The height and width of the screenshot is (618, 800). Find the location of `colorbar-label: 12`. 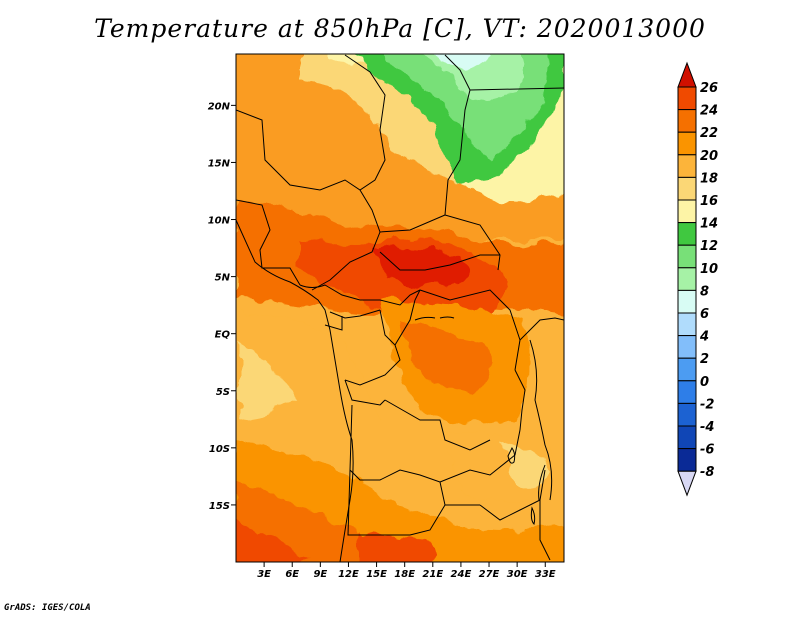

colorbar-label: 12 is located at coordinates (709, 246).